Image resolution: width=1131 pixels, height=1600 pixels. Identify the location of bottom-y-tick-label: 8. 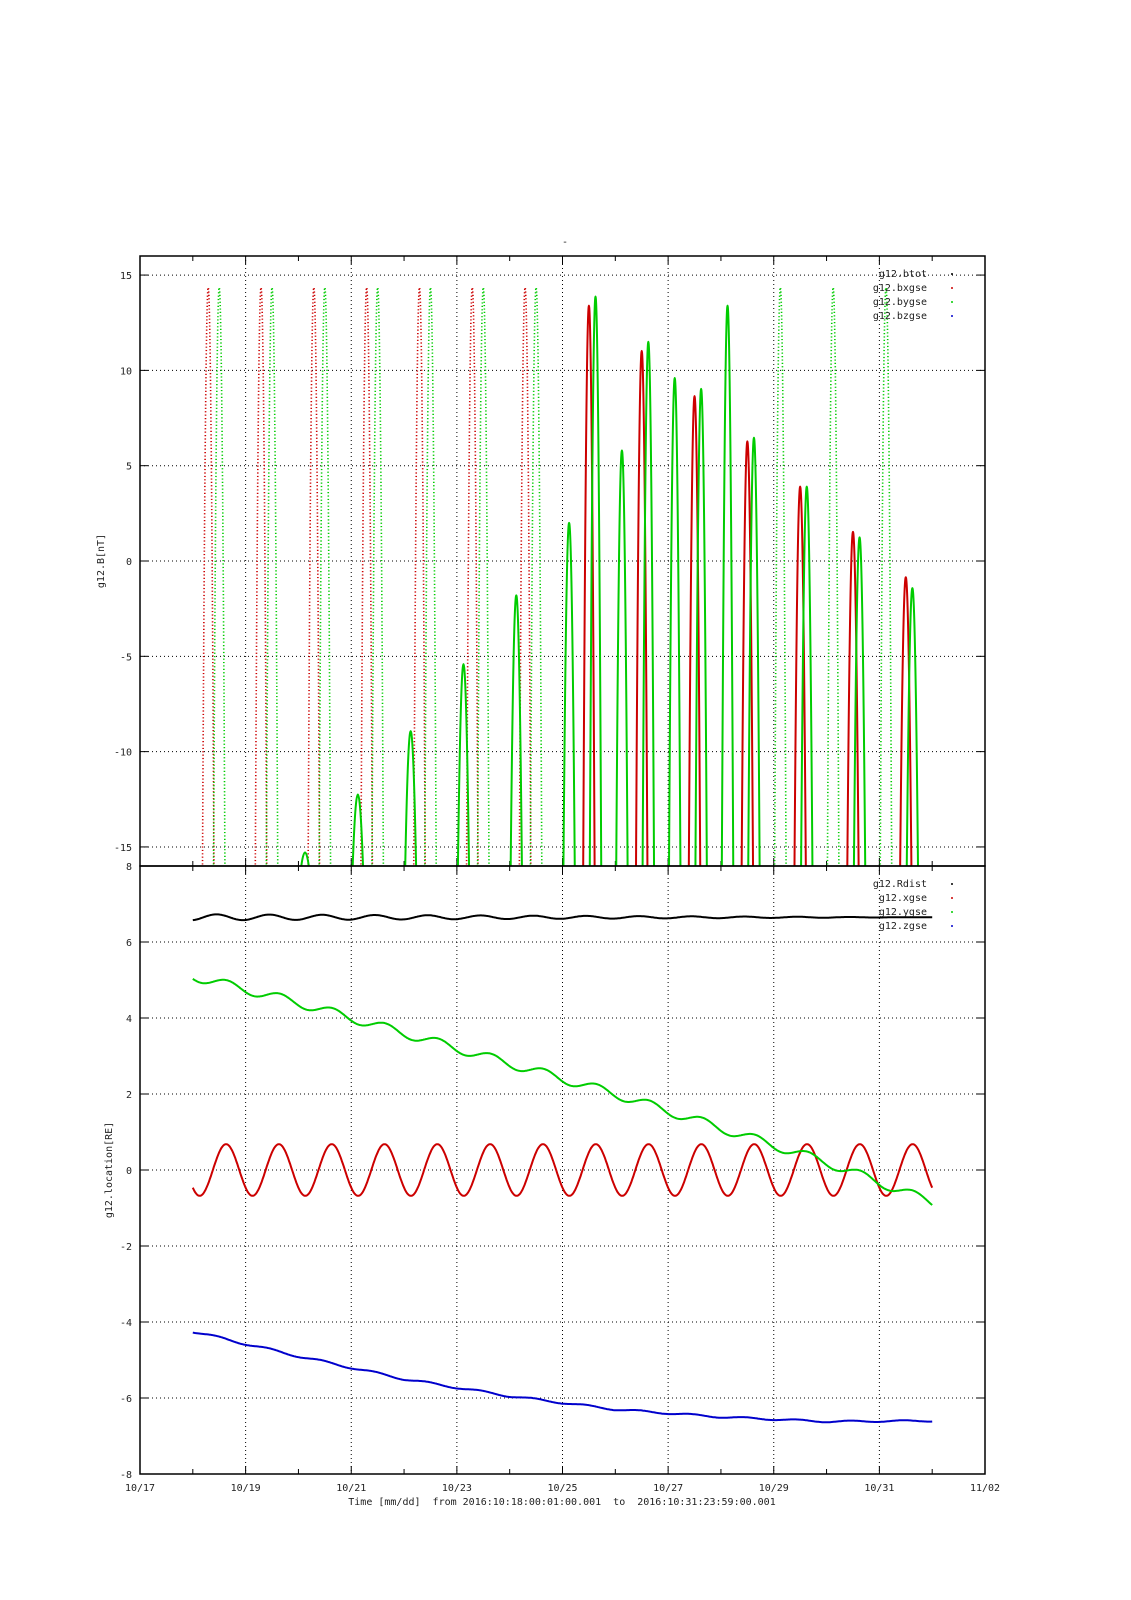
(129, 867).